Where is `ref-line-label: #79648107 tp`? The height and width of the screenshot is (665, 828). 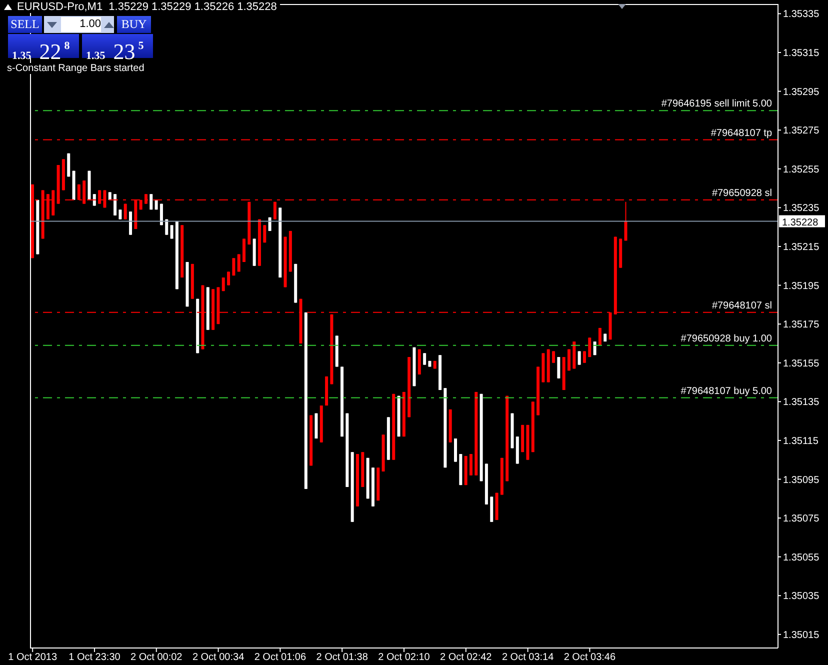 ref-line-label: #79648107 tp is located at coordinates (741, 133).